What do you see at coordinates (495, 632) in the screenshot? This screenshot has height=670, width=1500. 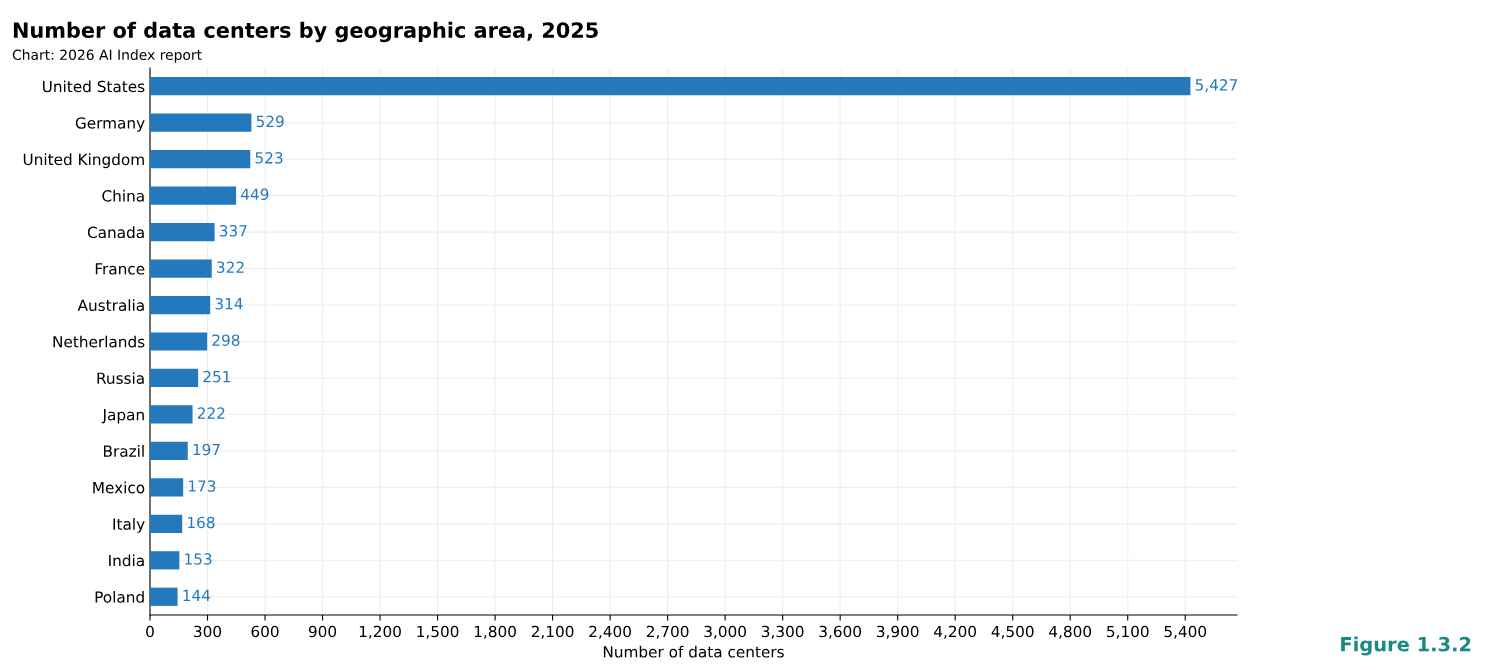 I see `x-tick-label: 1,800` at bounding box center [495, 632].